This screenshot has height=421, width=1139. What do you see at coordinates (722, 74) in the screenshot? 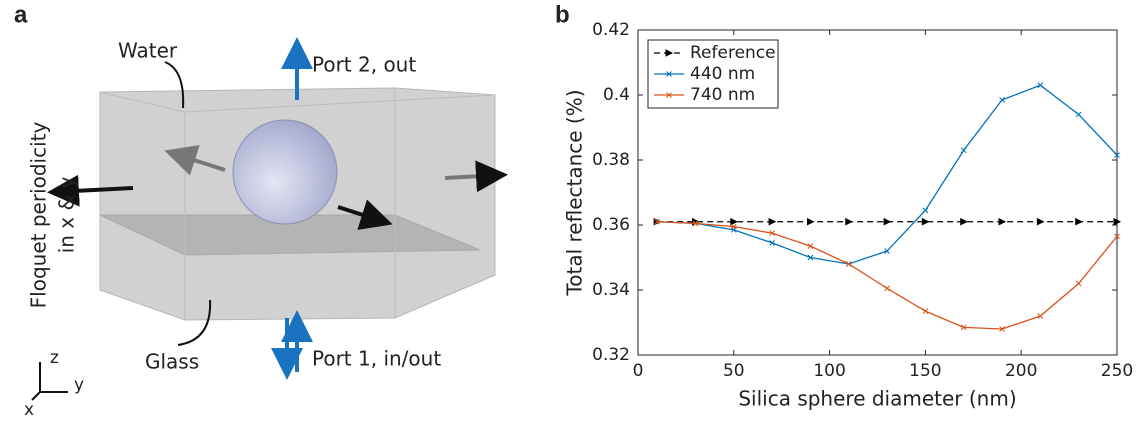
I see `legend-label: 440 nm` at bounding box center [722, 74].